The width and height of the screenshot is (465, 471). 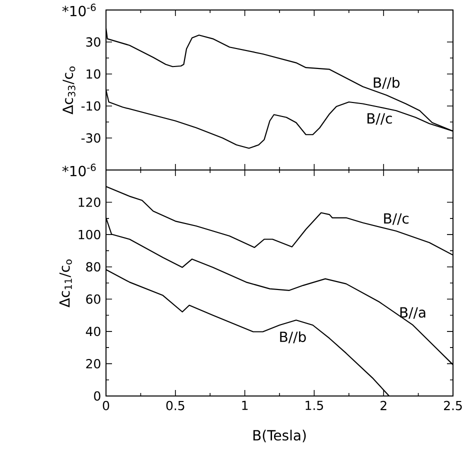 I want to click on x-tick-label: 0.5, so click(x=175, y=405).